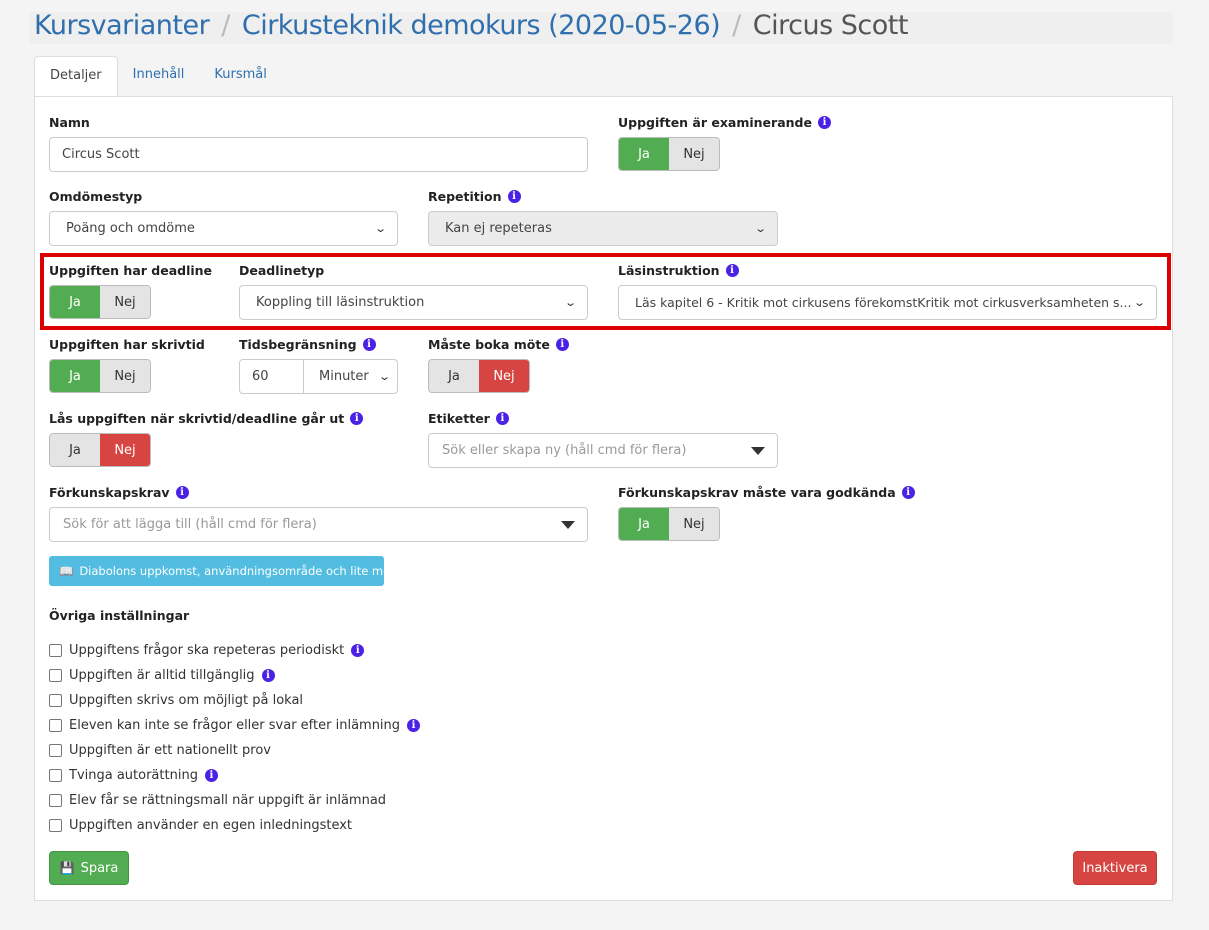  I want to click on omdomestyp-select: Poäng och omdöme ⌄, so click(223, 228).